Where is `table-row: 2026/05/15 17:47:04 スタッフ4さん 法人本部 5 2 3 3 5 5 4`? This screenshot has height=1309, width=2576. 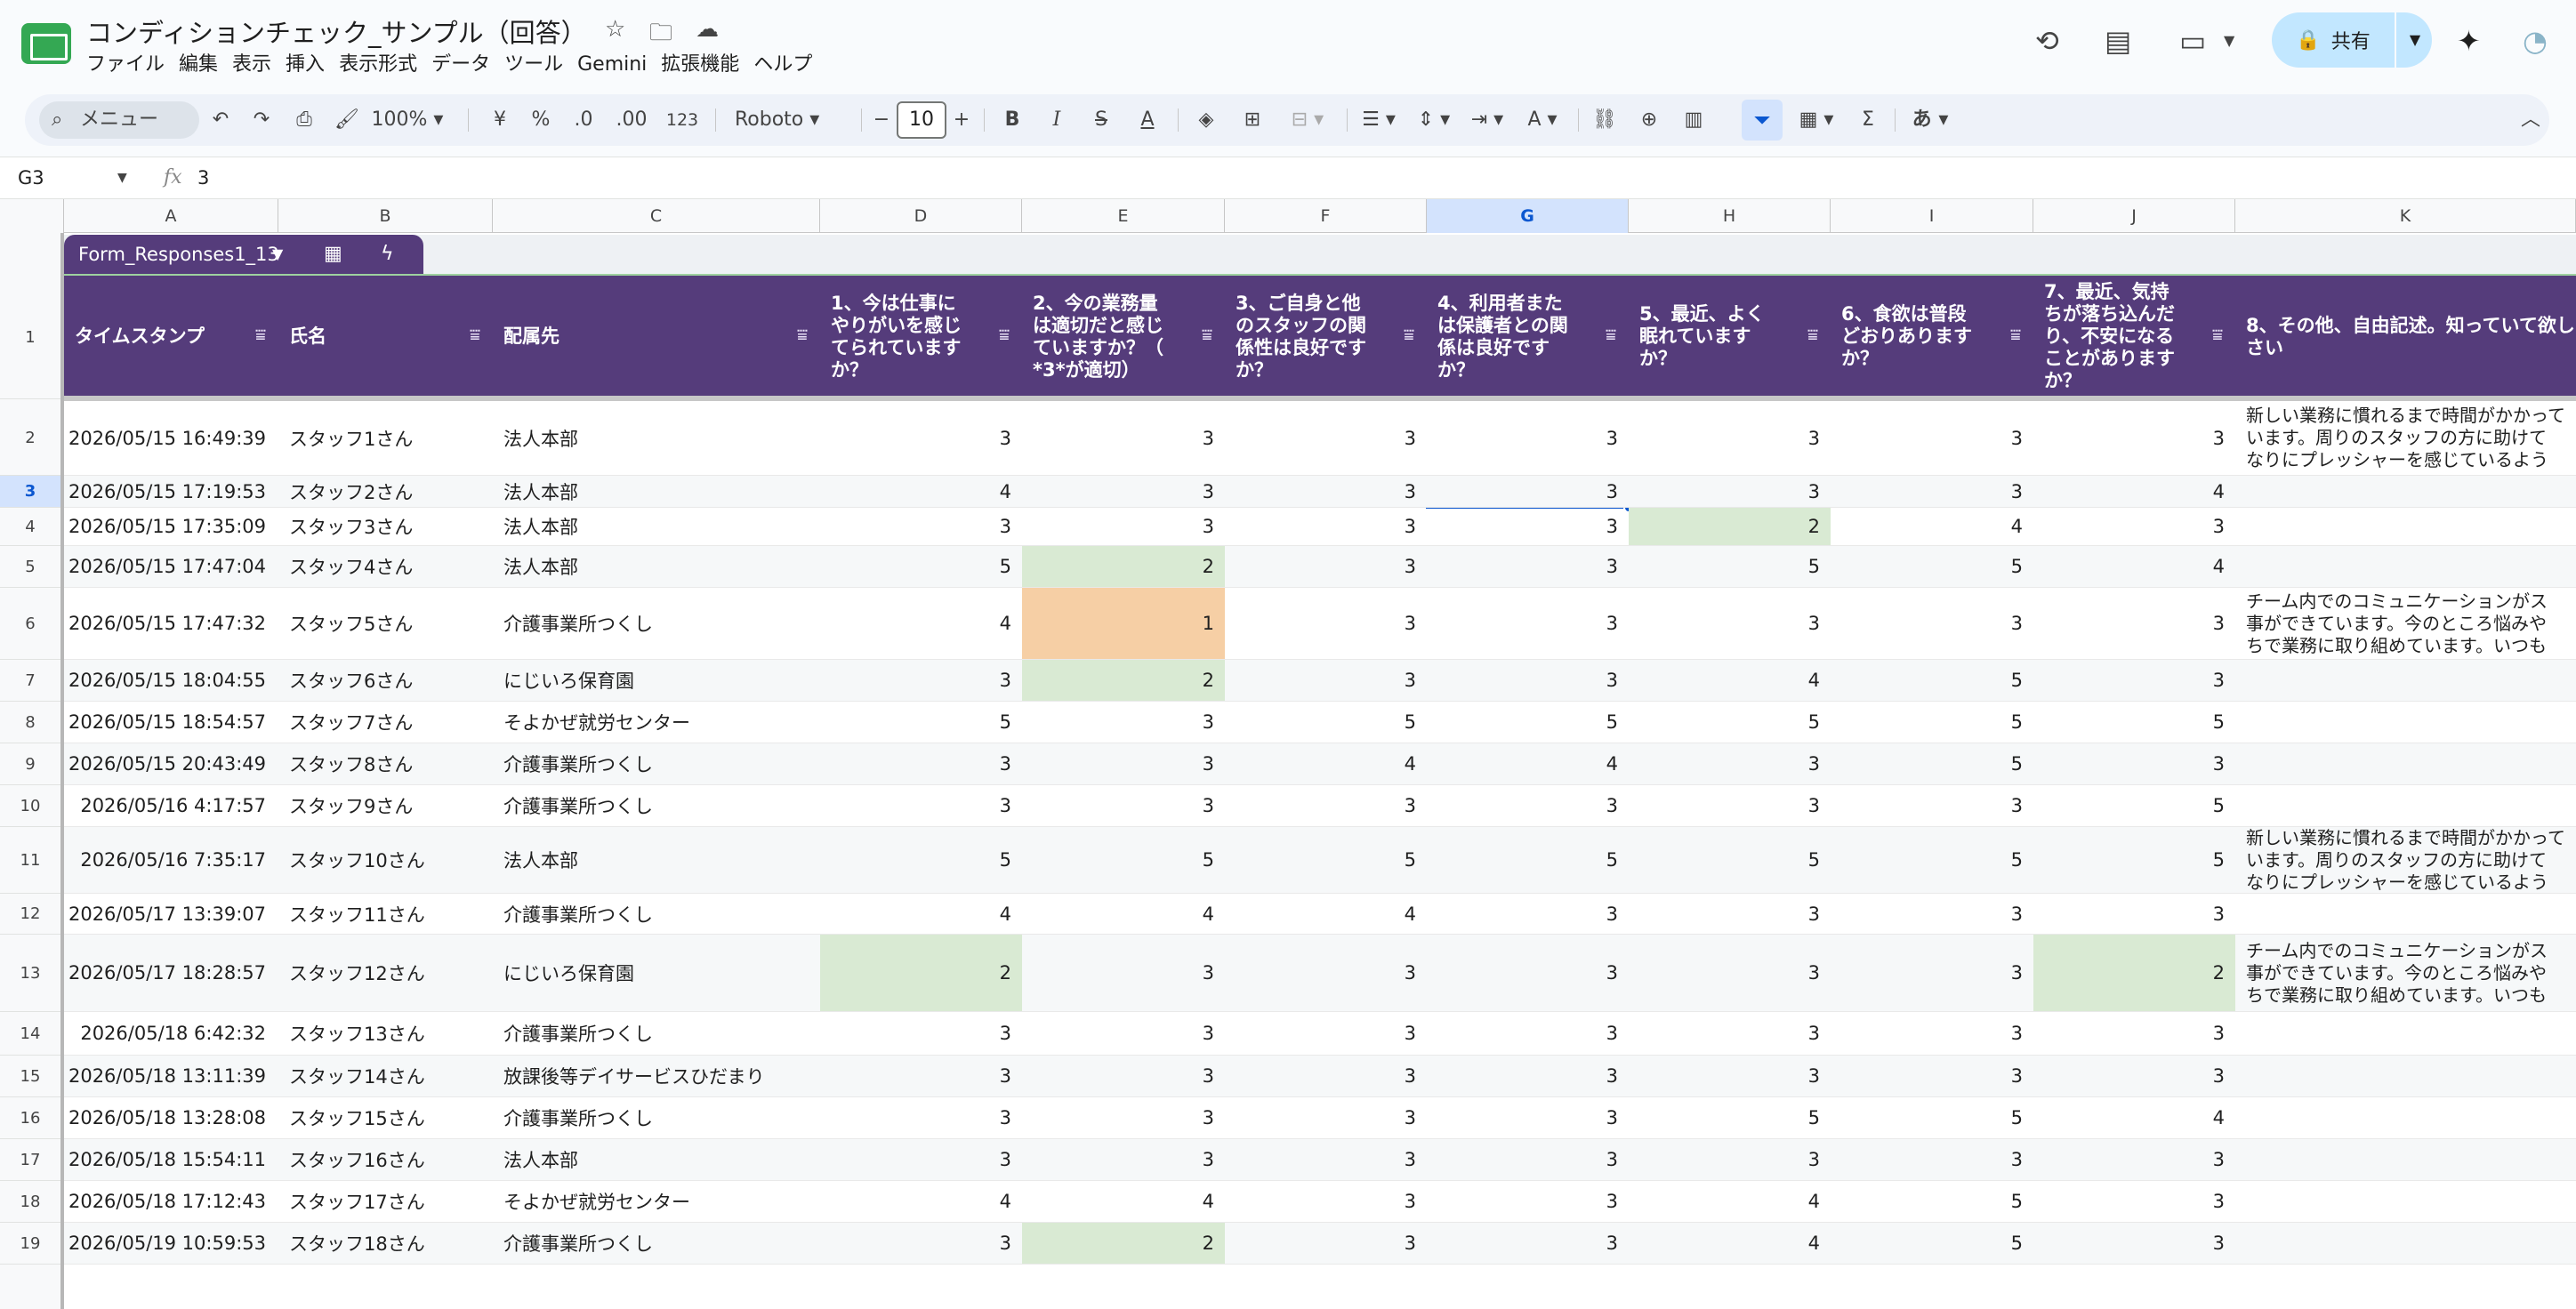 table-row: 2026/05/15 17:47:04 スタッフ4さん 法人本部 5 2 3 3 5 5 4 is located at coordinates (1320, 567).